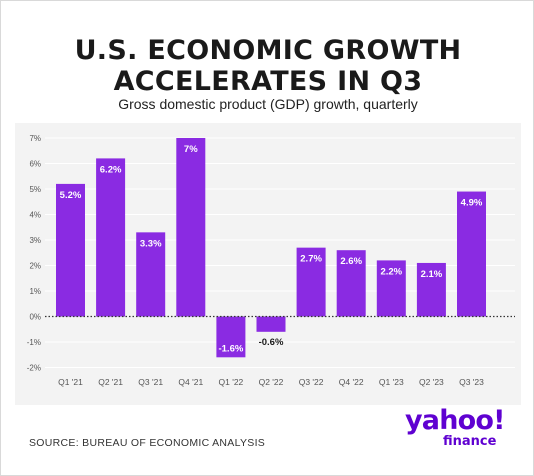 The width and height of the screenshot is (534, 476). What do you see at coordinates (271, 382) in the screenshot?
I see `x-category-label: Q2 '22` at bounding box center [271, 382].